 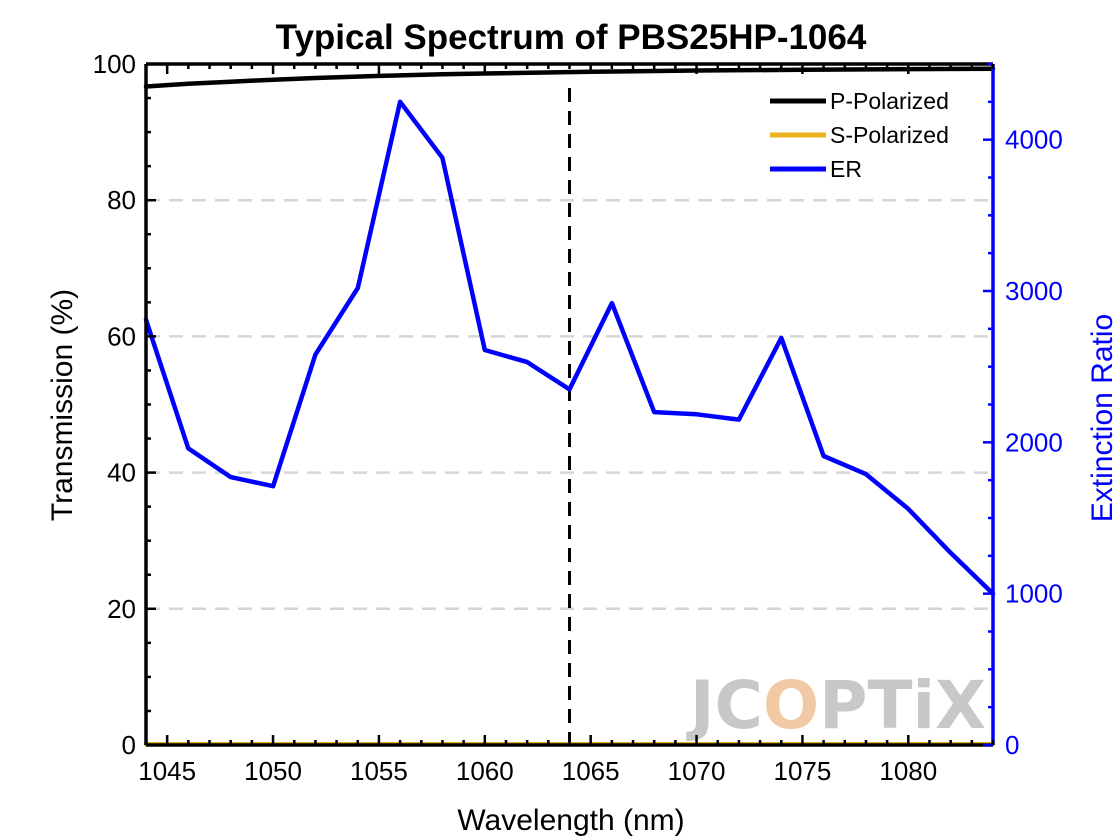 I want to click on x-tick-label-1055: 1055, so click(x=379, y=771).